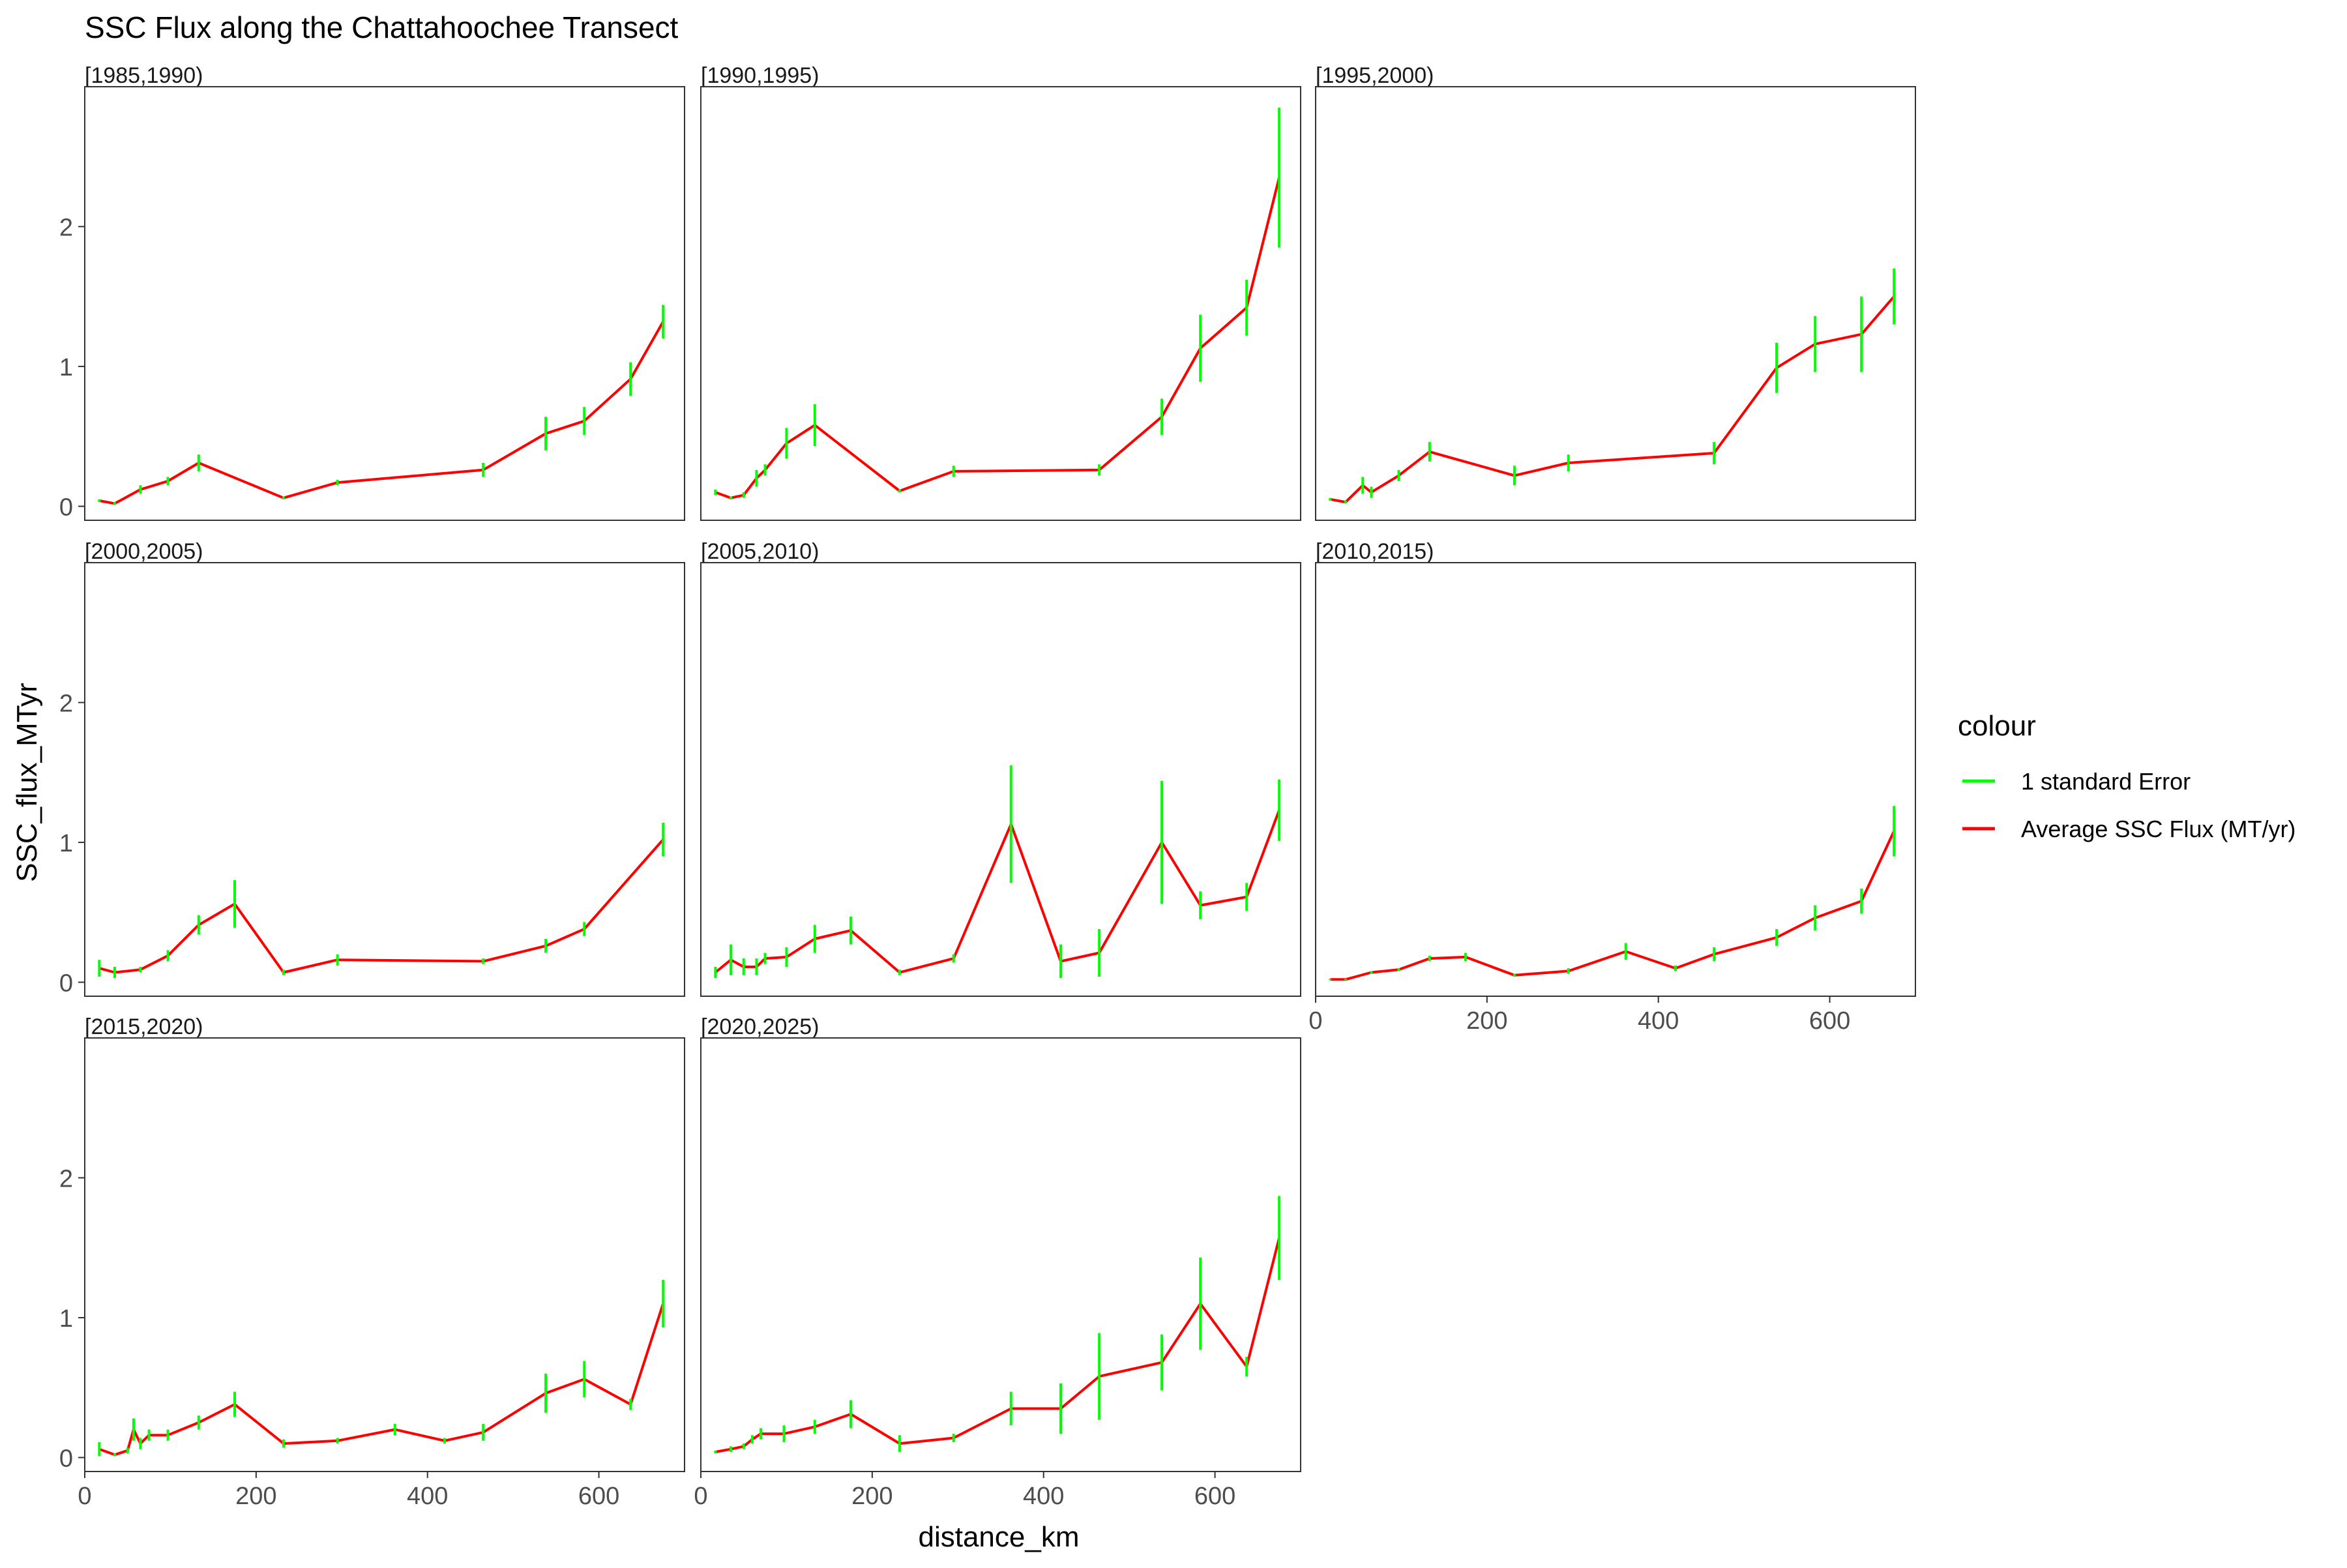 The height and width of the screenshot is (1568, 2347). What do you see at coordinates (760, 551) in the screenshot?
I see `facet-label: [2005,2010)` at bounding box center [760, 551].